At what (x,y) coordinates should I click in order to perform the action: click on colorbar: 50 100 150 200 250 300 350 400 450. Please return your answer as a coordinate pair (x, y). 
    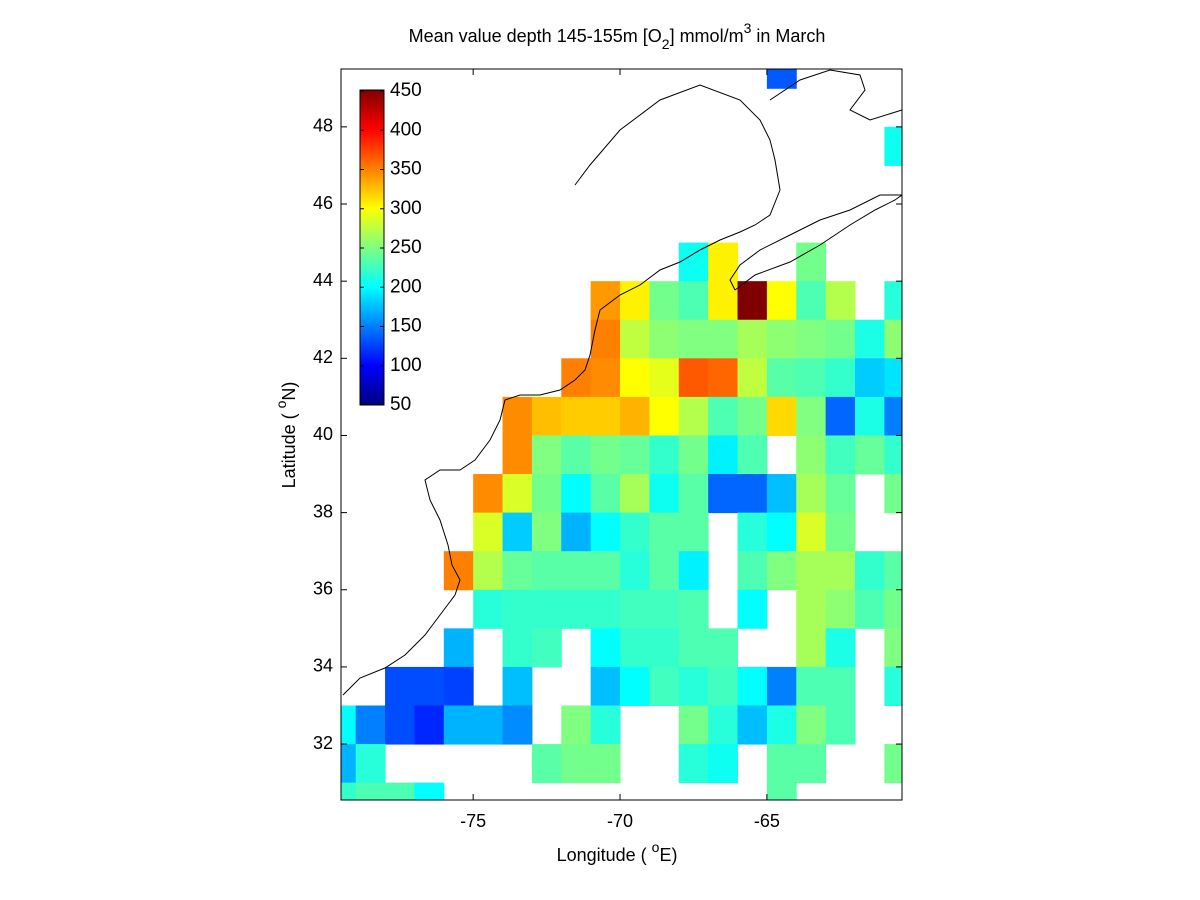
    Looking at the image, I should click on (390, 247).